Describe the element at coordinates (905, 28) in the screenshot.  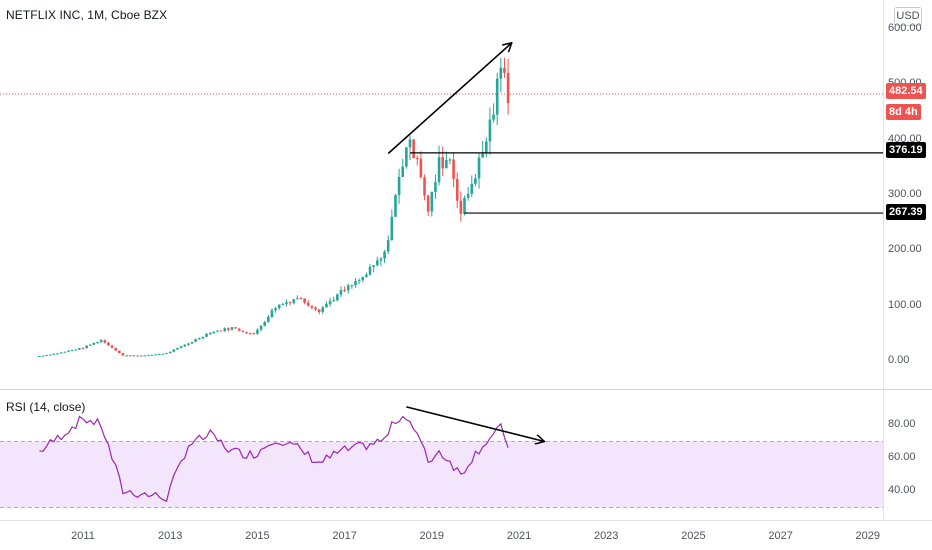
I see `price-tick-label: 600.00` at that location.